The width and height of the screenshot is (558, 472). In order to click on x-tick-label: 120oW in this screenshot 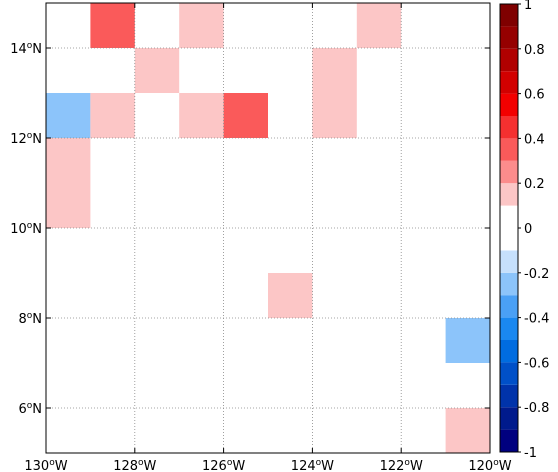, I will do `click(489, 465)`.